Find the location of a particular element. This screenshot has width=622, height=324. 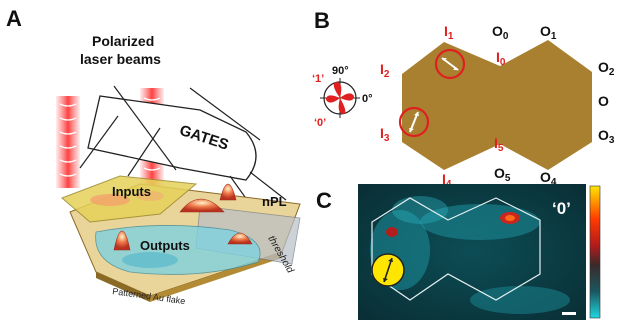

label-i5: I5 is located at coordinates (499, 144).